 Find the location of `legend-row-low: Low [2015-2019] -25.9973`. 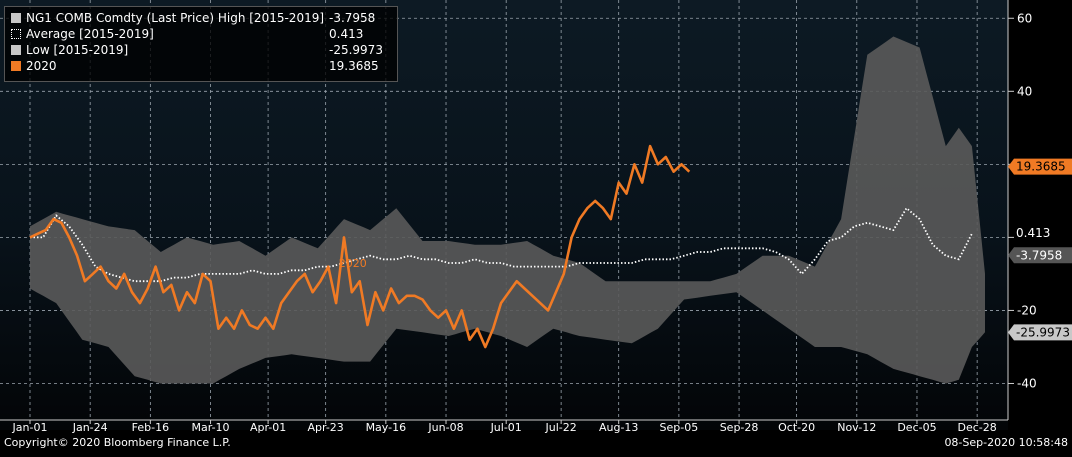

legend-row-low: Low [2015-2019] -25.9973 is located at coordinates (201, 50).